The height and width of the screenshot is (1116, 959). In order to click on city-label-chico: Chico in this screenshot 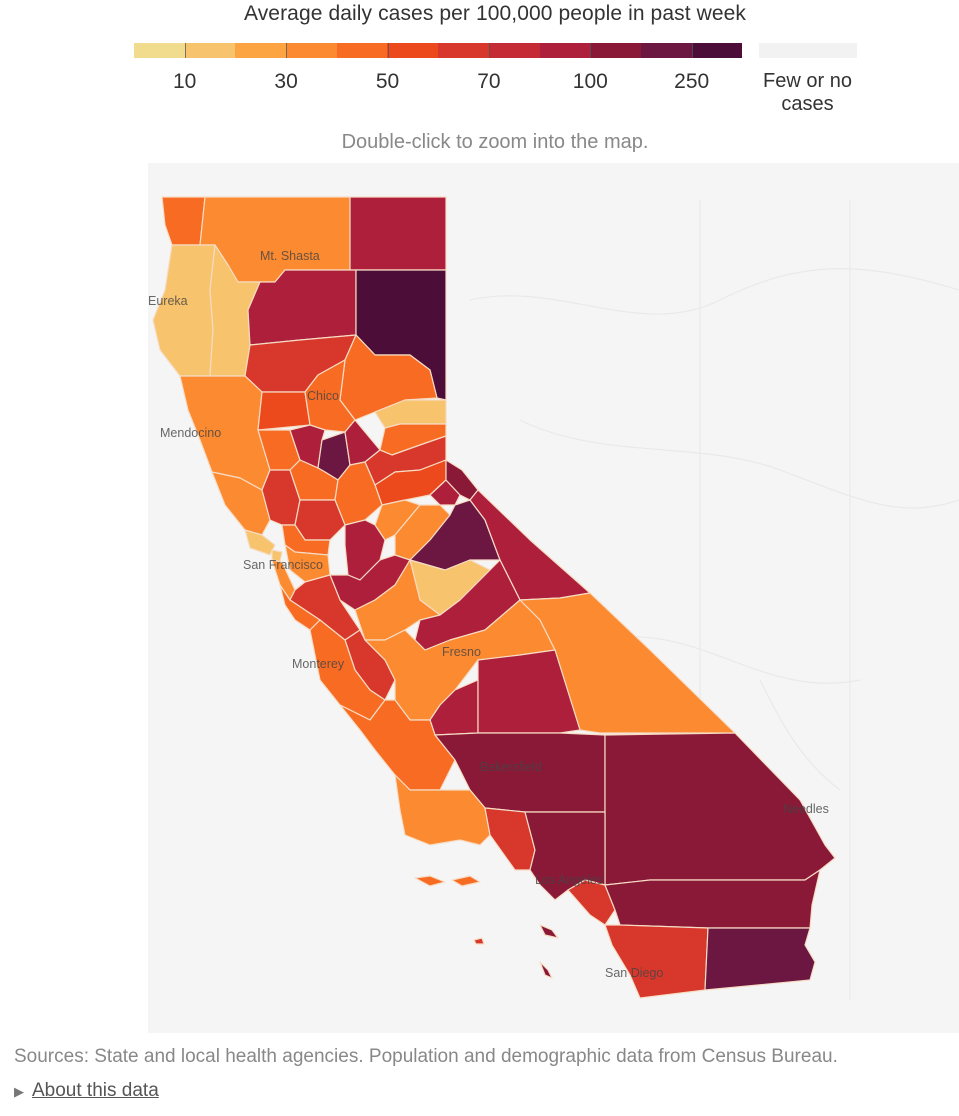, I will do `click(323, 396)`.